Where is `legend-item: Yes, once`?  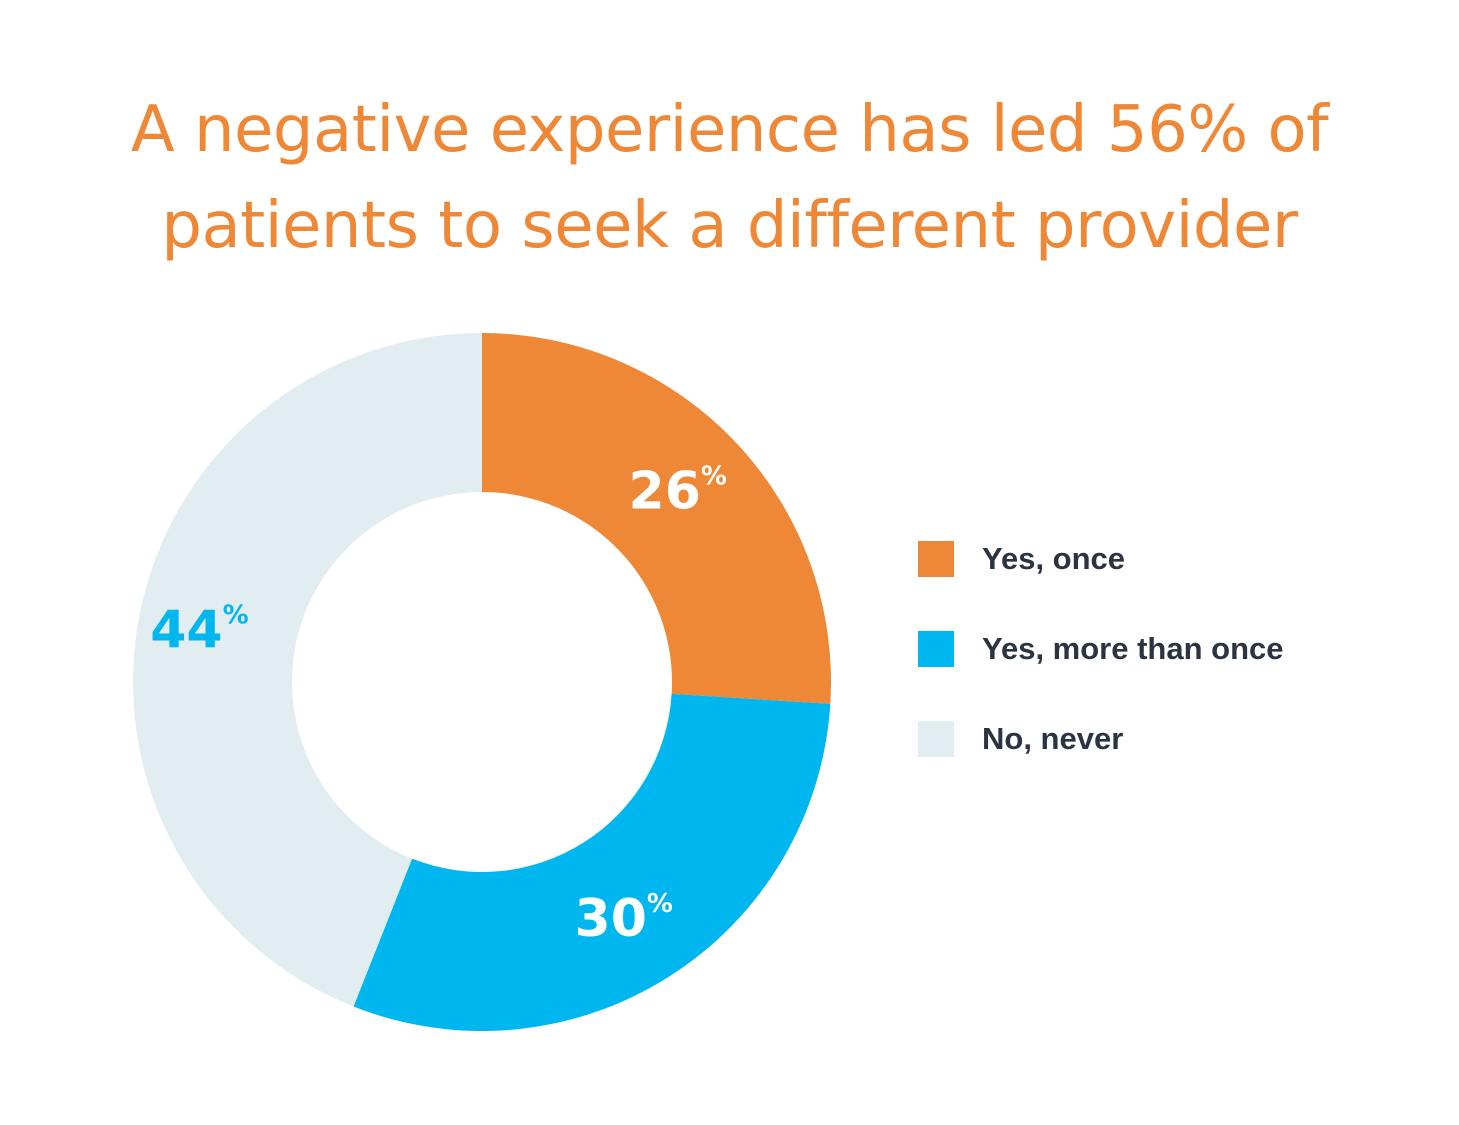
legend-item: Yes, once is located at coordinates (1101, 559).